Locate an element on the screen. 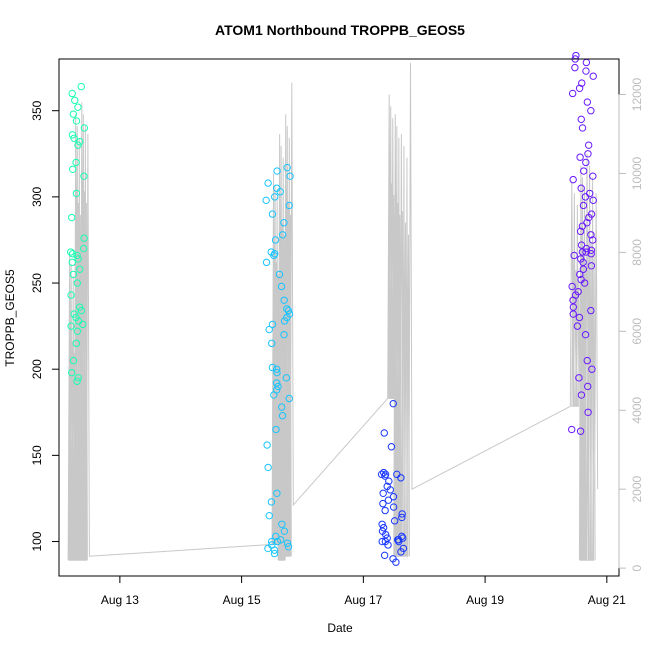  x-tick-label: Aug 21 is located at coordinates (607, 600).